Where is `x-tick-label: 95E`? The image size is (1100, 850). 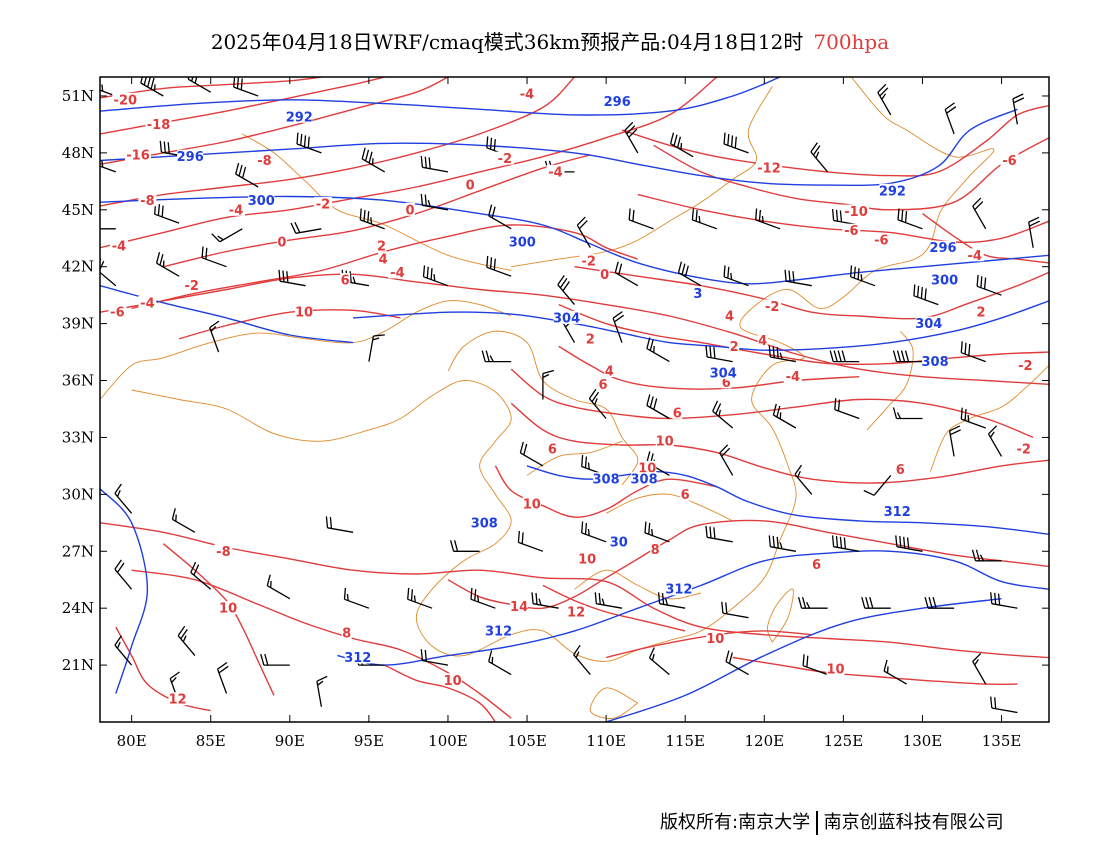 x-tick-label: 95E is located at coordinates (369, 741).